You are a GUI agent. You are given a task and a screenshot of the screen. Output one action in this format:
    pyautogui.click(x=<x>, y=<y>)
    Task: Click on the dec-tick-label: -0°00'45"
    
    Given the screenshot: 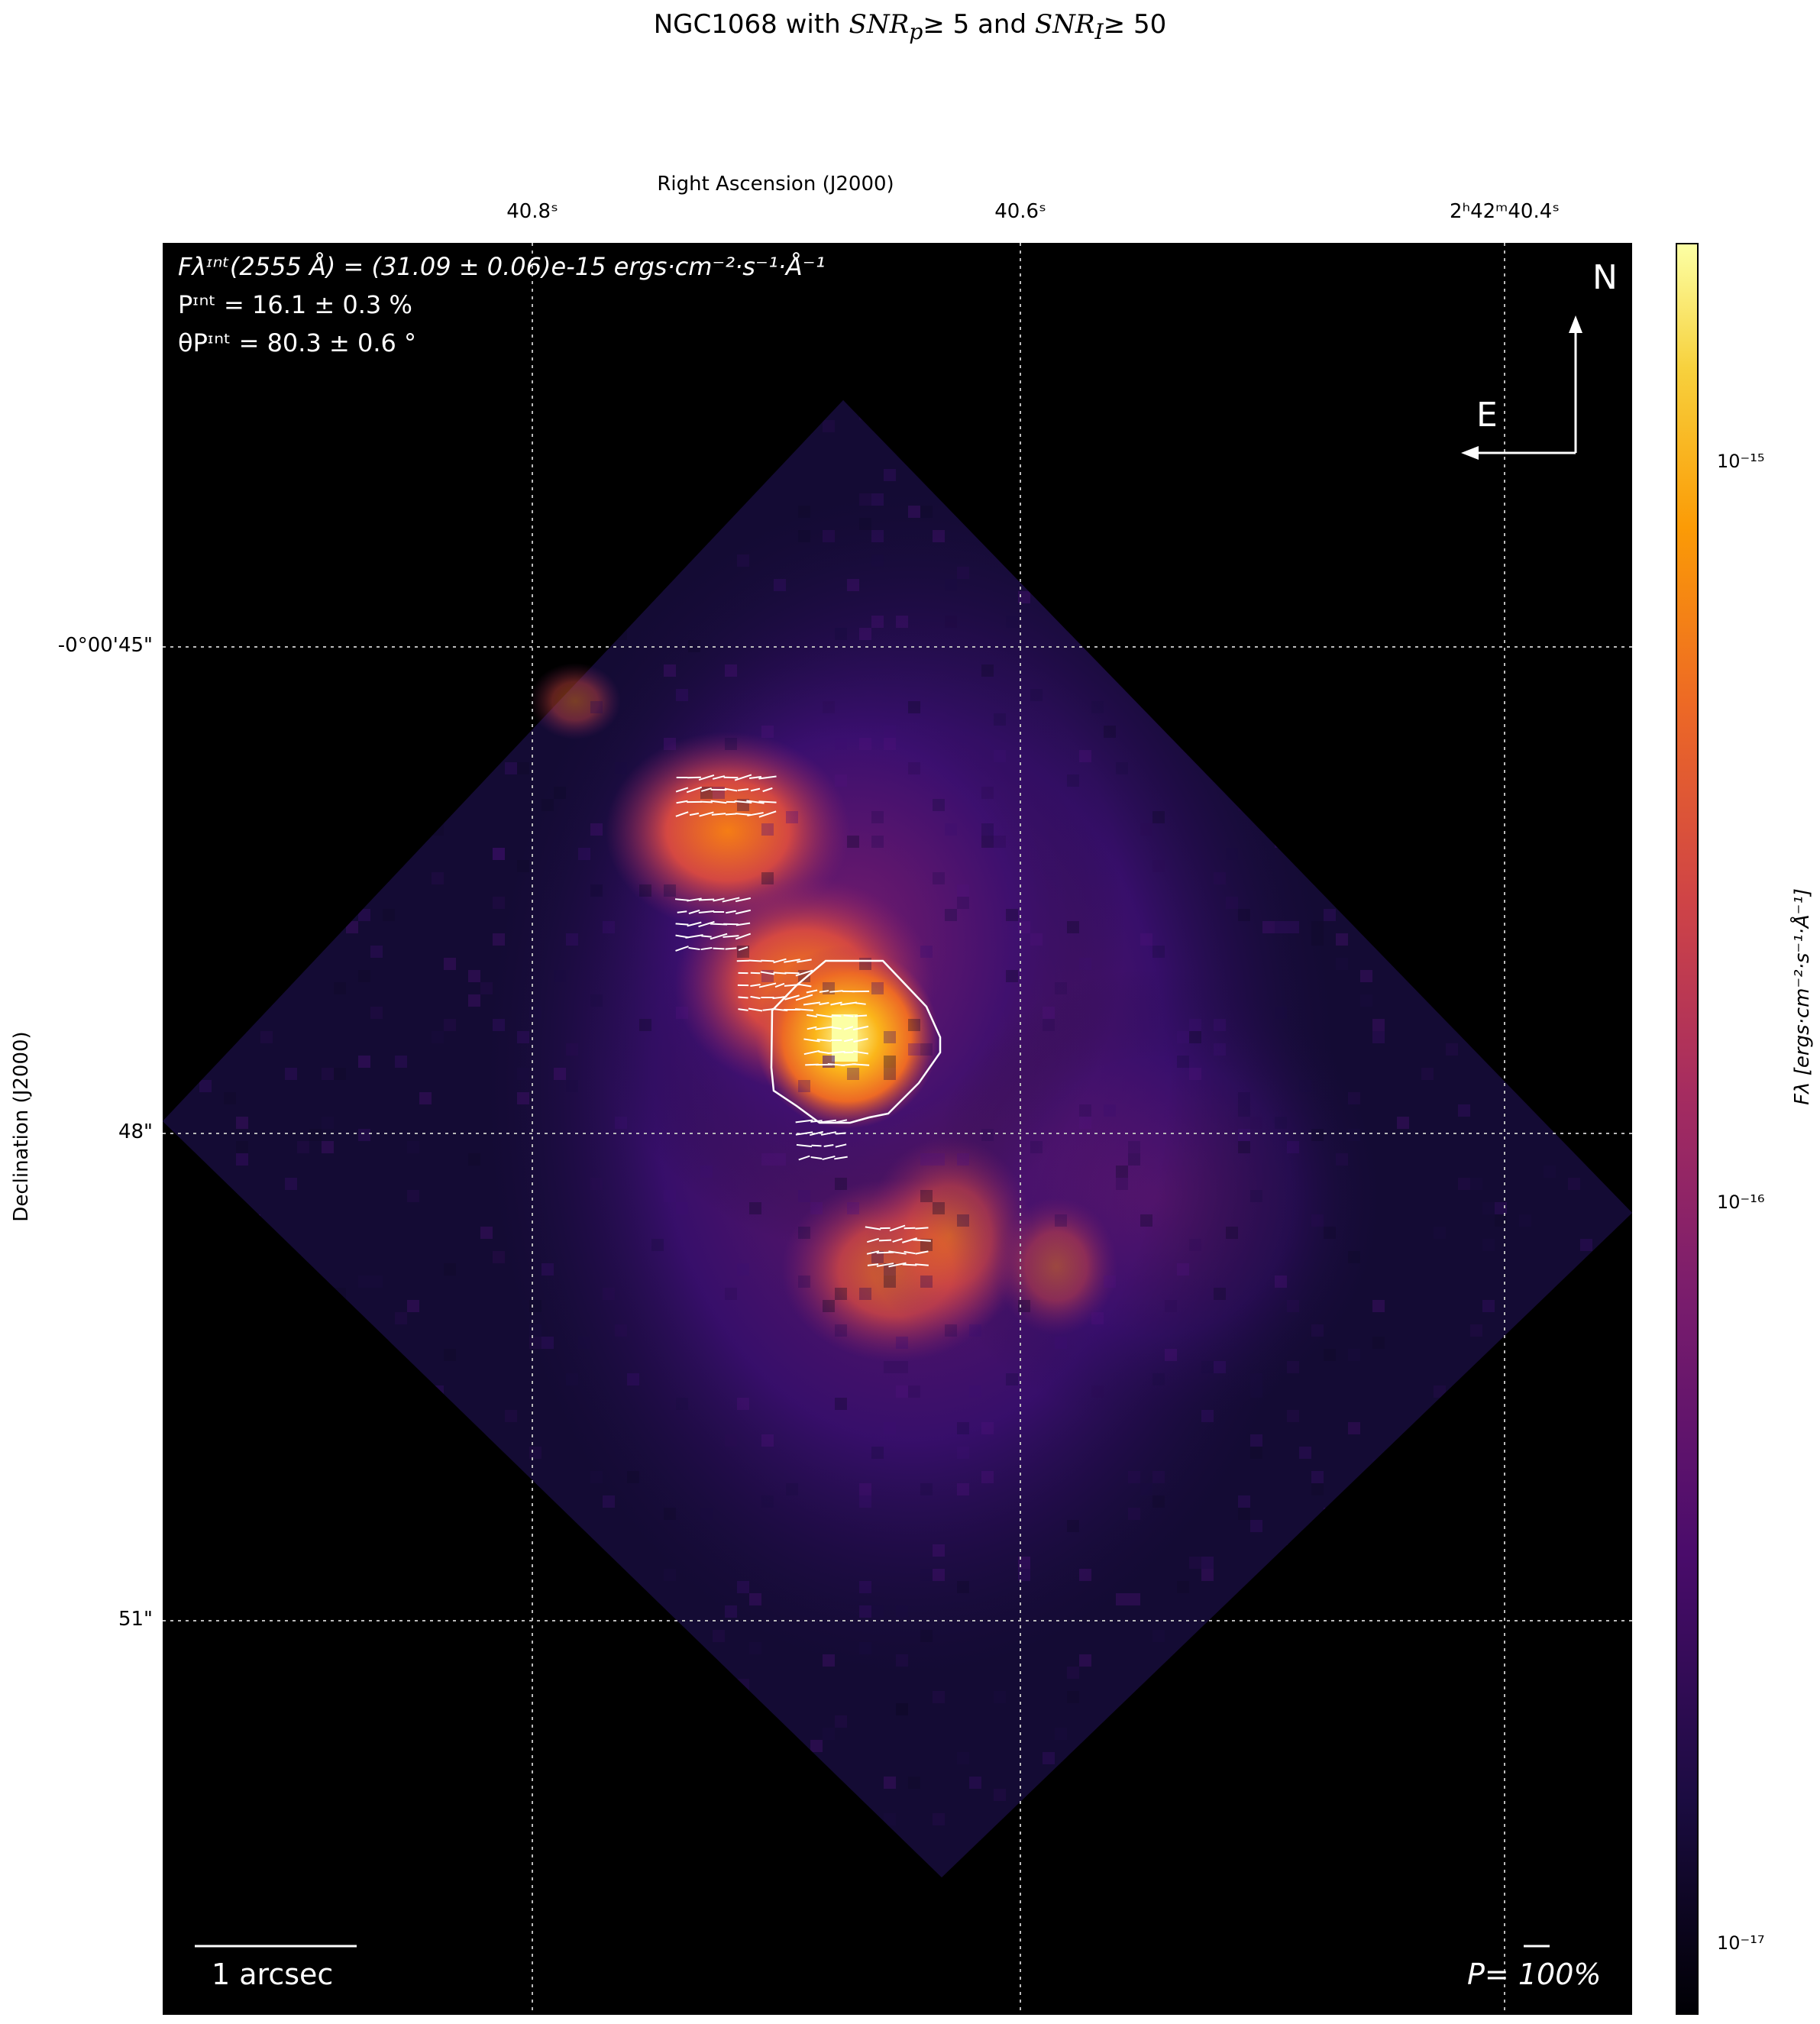 What is the action you would take?
    pyautogui.click(x=105, y=646)
    